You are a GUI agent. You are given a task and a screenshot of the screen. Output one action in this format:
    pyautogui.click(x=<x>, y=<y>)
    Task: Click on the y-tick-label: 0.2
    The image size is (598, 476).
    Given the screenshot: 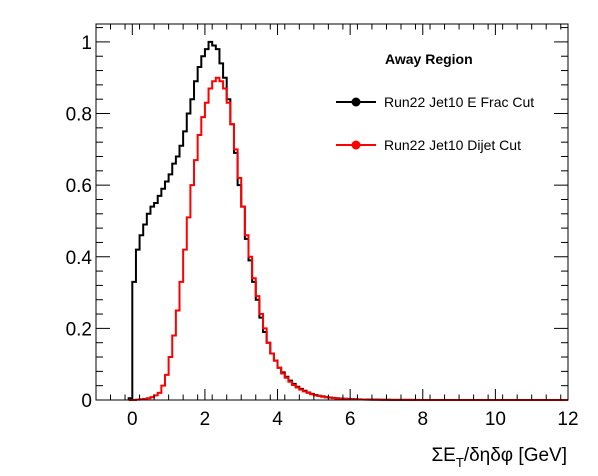 What is the action you would take?
    pyautogui.click(x=79, y=329)
    